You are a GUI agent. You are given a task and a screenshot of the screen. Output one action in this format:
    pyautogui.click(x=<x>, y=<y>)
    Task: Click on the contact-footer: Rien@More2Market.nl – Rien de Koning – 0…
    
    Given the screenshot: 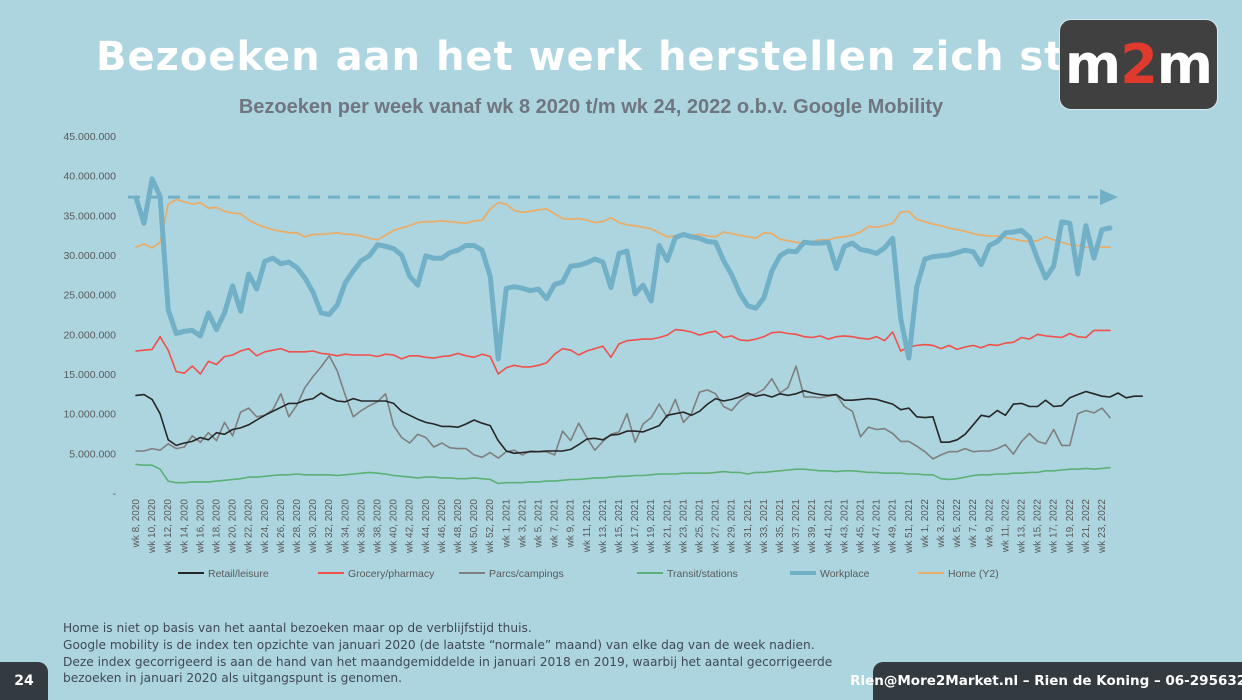 What is the action you would take?
    pyautogui.click(x=1046, y=681)
    